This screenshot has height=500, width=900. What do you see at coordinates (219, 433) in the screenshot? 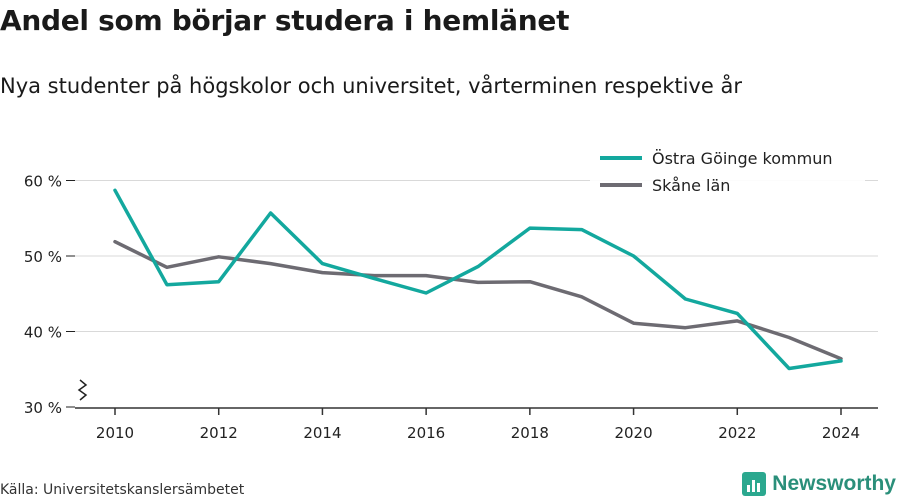
I see `x-tick-label: 2012` at bounding box center [219, 433].